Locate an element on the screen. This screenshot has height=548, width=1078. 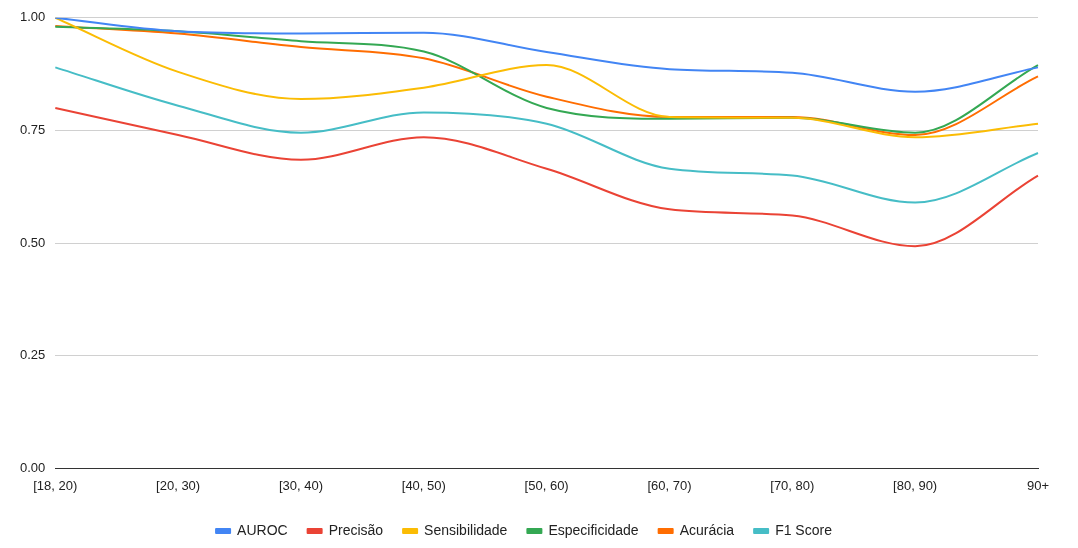
x-tick-label: [18, 20) is located at coordinates (55, 485).